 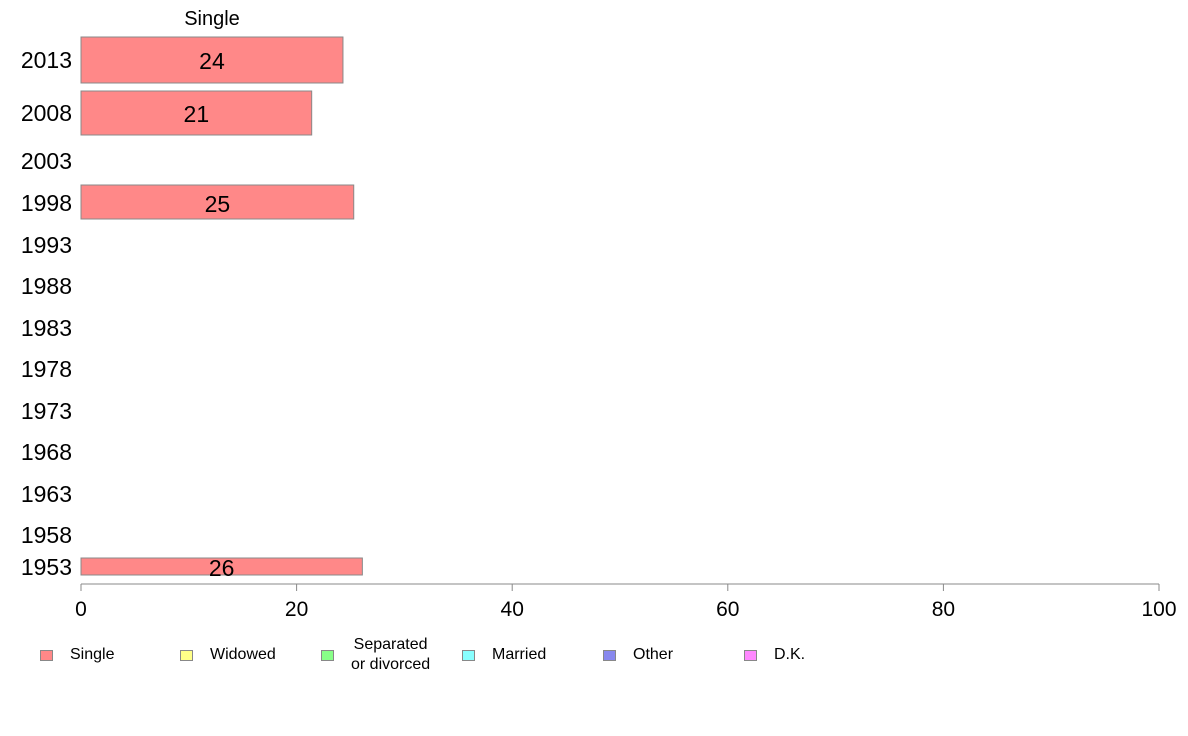 What do you see at coordinates (46, 203) in the screenshot?
I see `category-label-1998: 1998` at bounding box center [46, 203].